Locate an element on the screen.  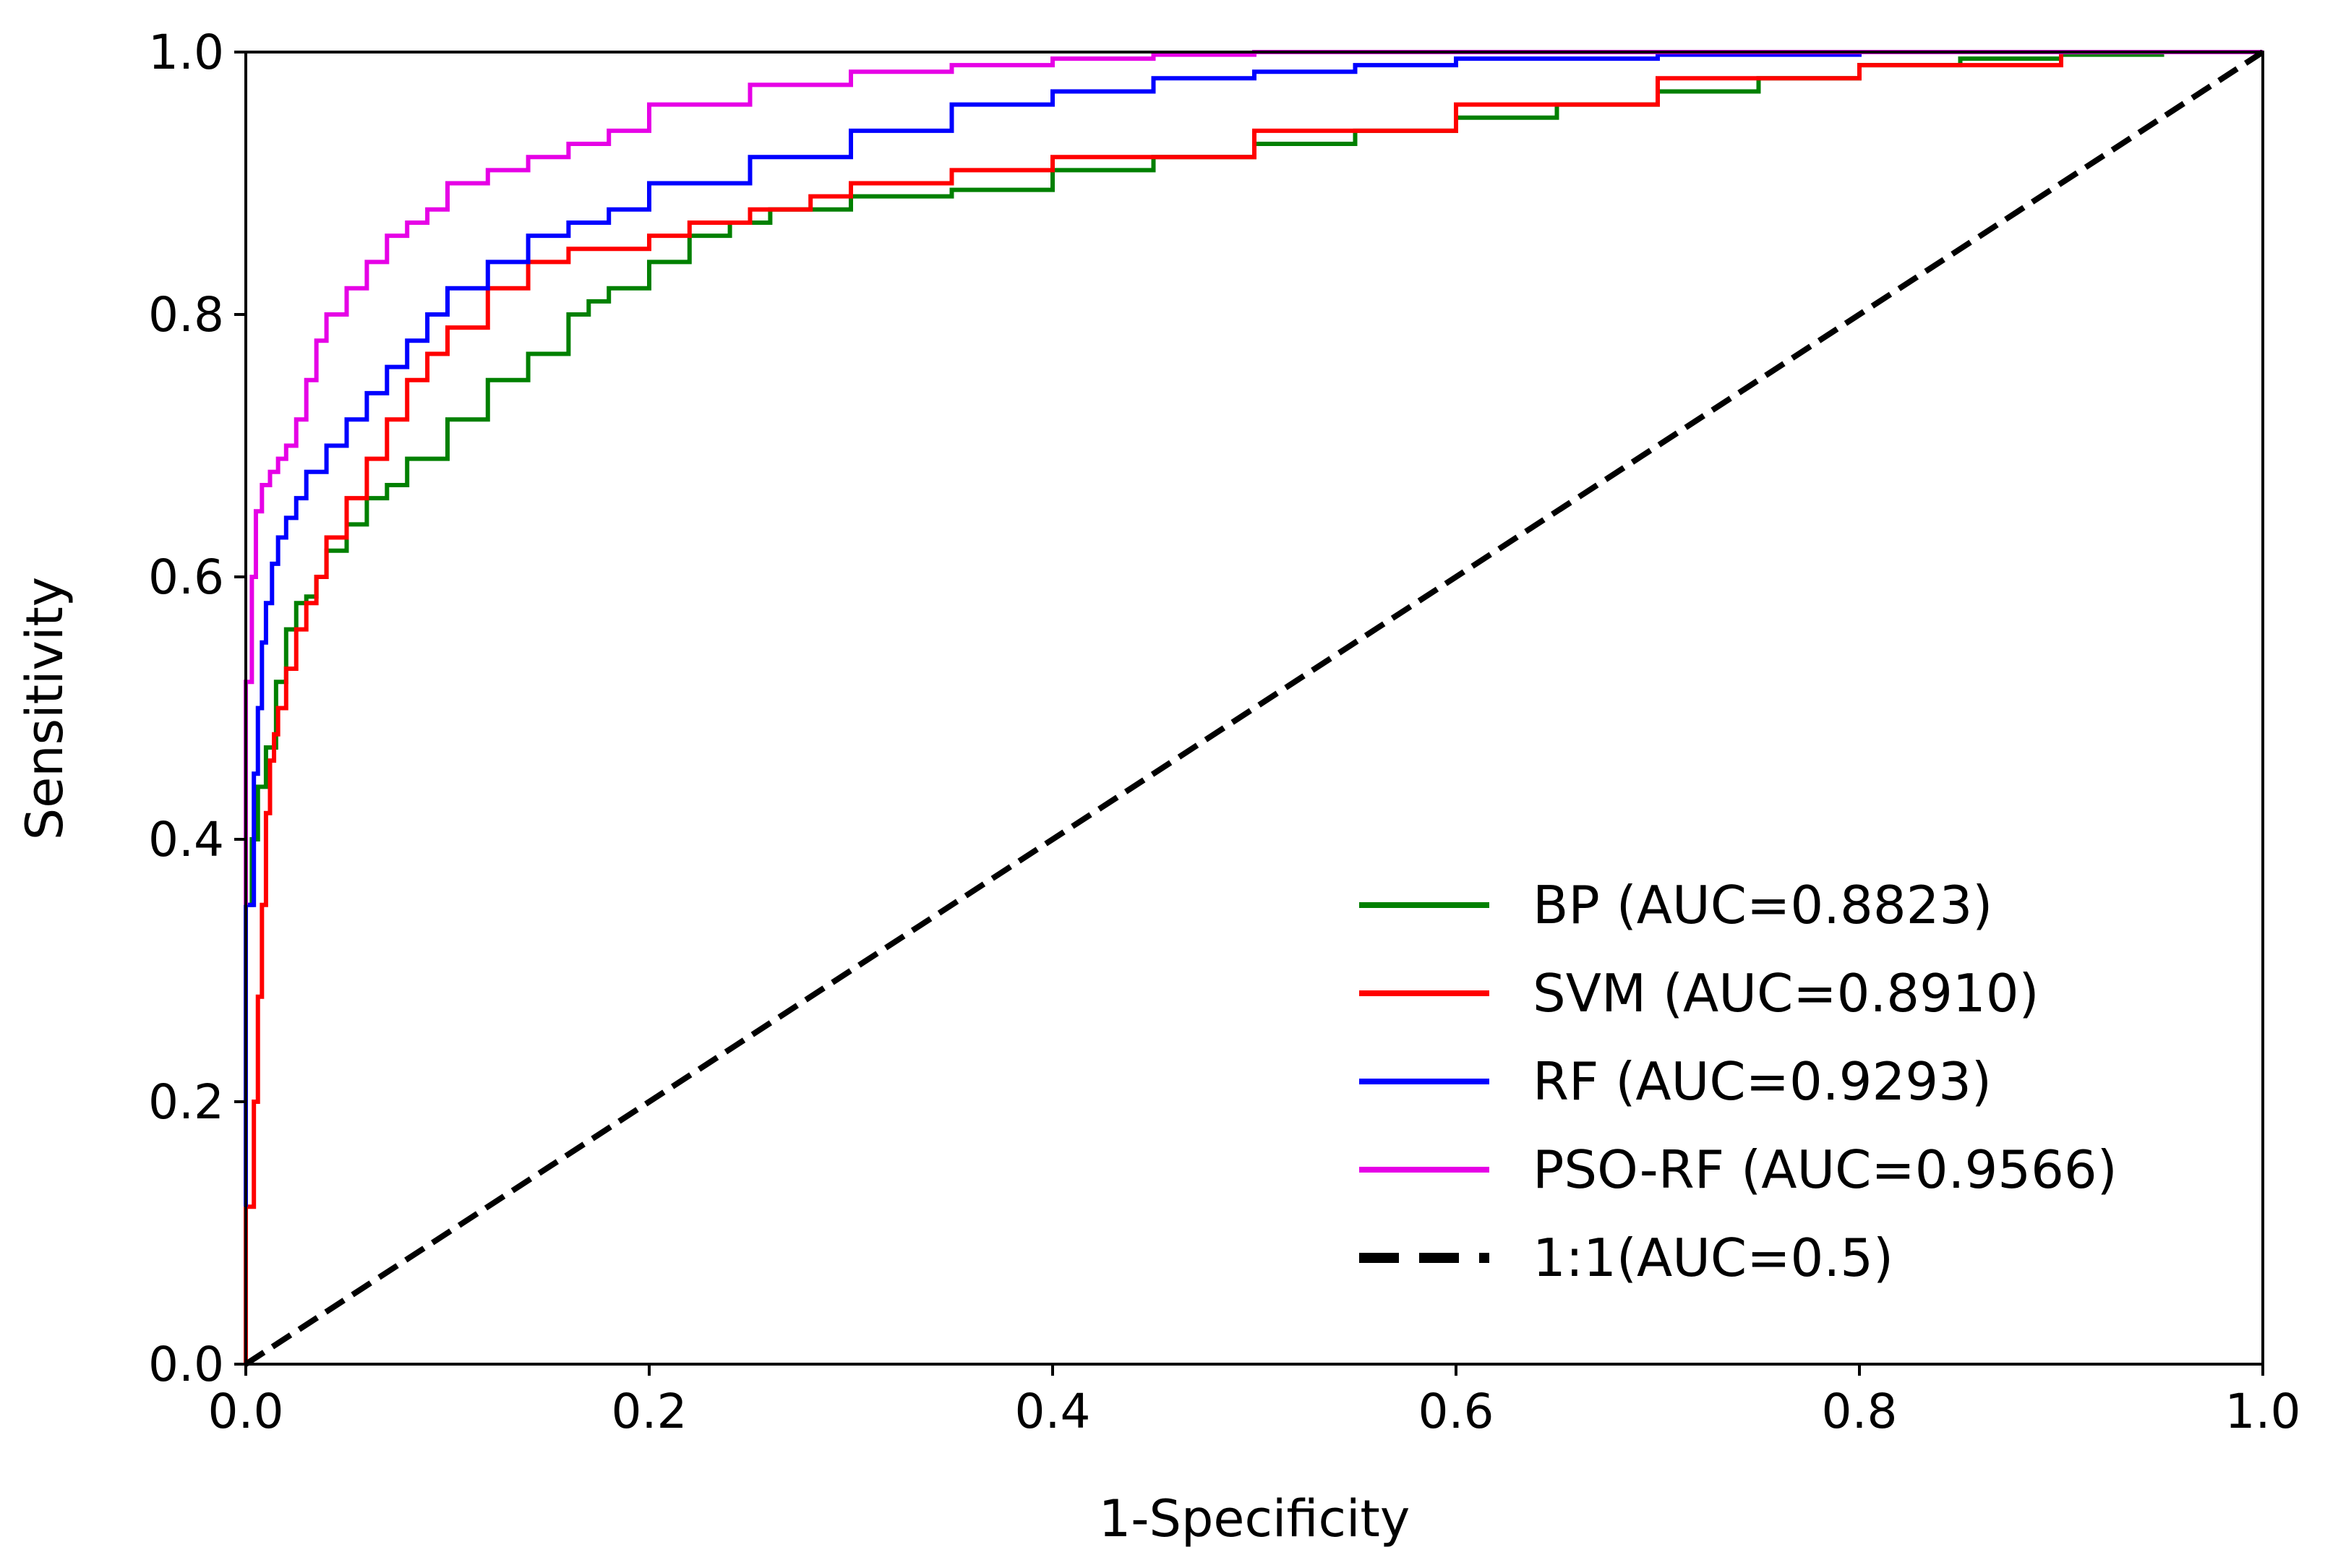
legend-label-3: PSO-RF (AUC=0.9566) is located at coordinates (1825, 1169).